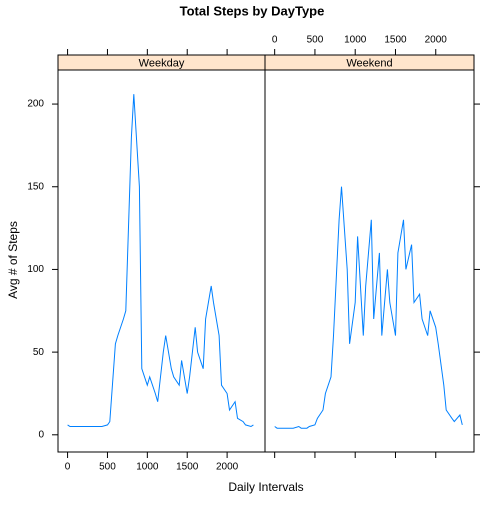  What do you see at coordinates (162, 63) in the screenshot?
I see `strip-label: Weekday` at bounding box center [162, 63].